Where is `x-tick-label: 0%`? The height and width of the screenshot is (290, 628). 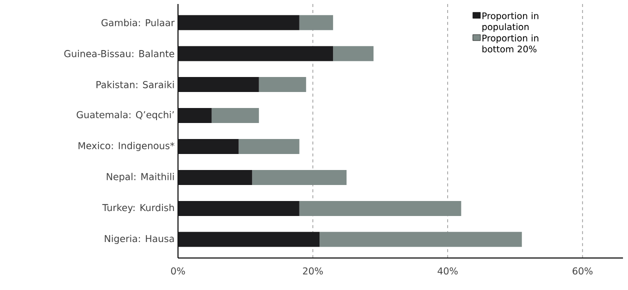 x-tick-label: 0% is located at coordinates (178, 271).